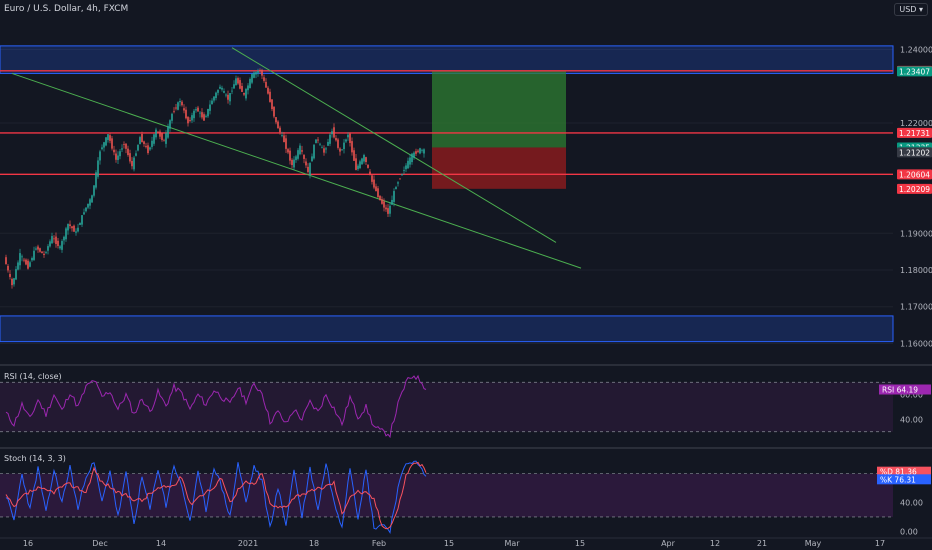 The width and height of the screenshot is (932, 550). Describe the element at coordinates (216, 495) in the screenshot. I see `stoch-d-line` at that location.